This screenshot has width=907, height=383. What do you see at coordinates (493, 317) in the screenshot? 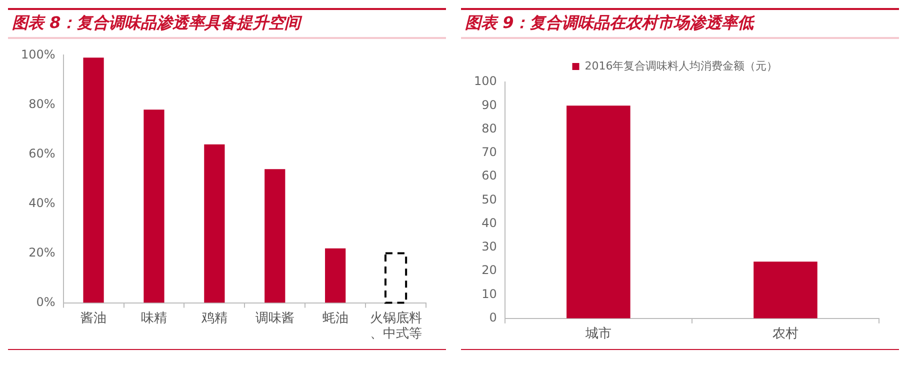
I see `y-tick-label: 0` at bounding box center [493, 317].